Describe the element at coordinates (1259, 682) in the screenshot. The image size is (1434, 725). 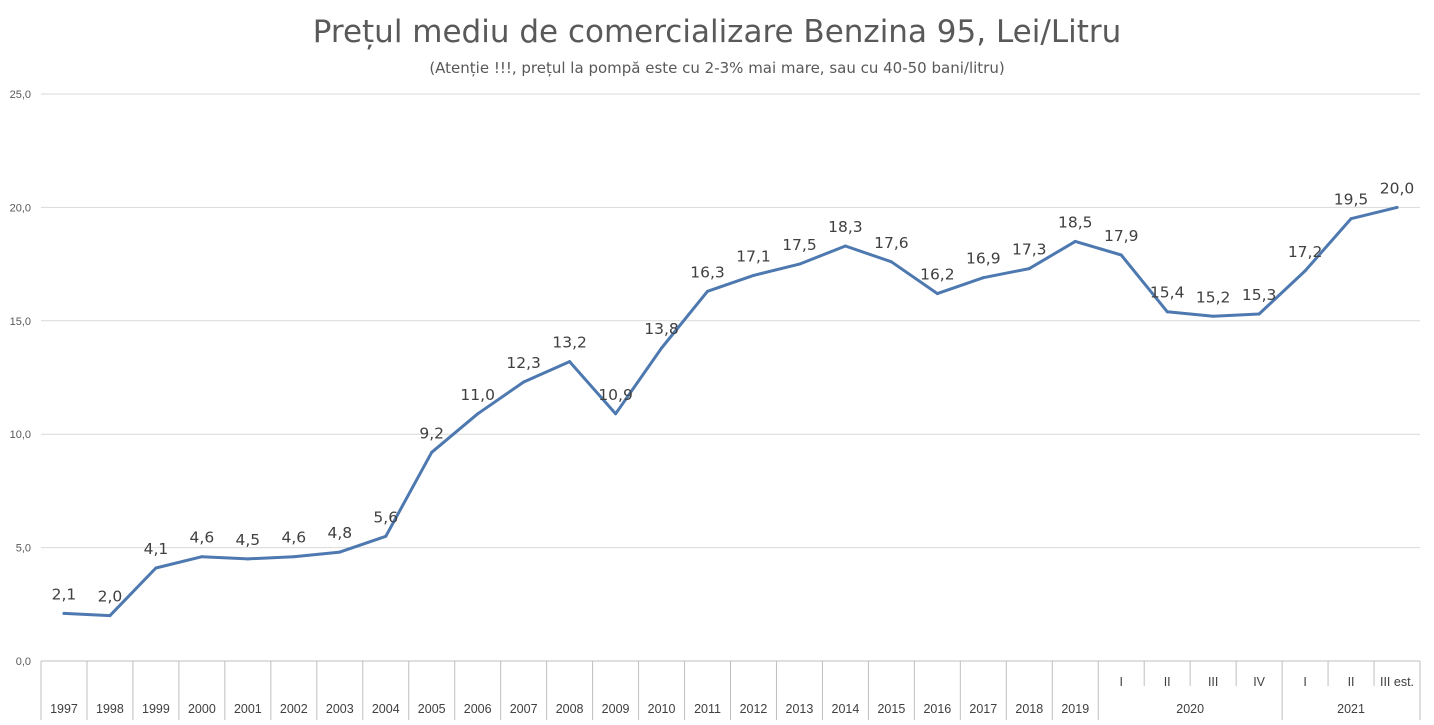
I see `x-tick-label: IV` at that location.